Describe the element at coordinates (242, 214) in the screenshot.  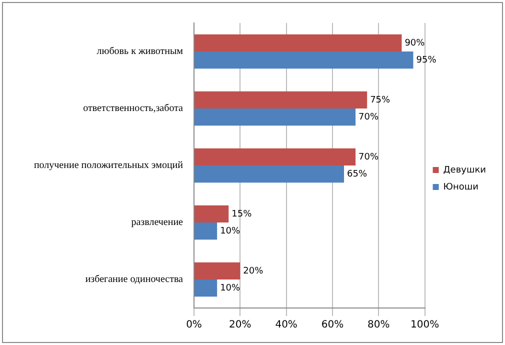
I see `data-label: 15%` at that location.